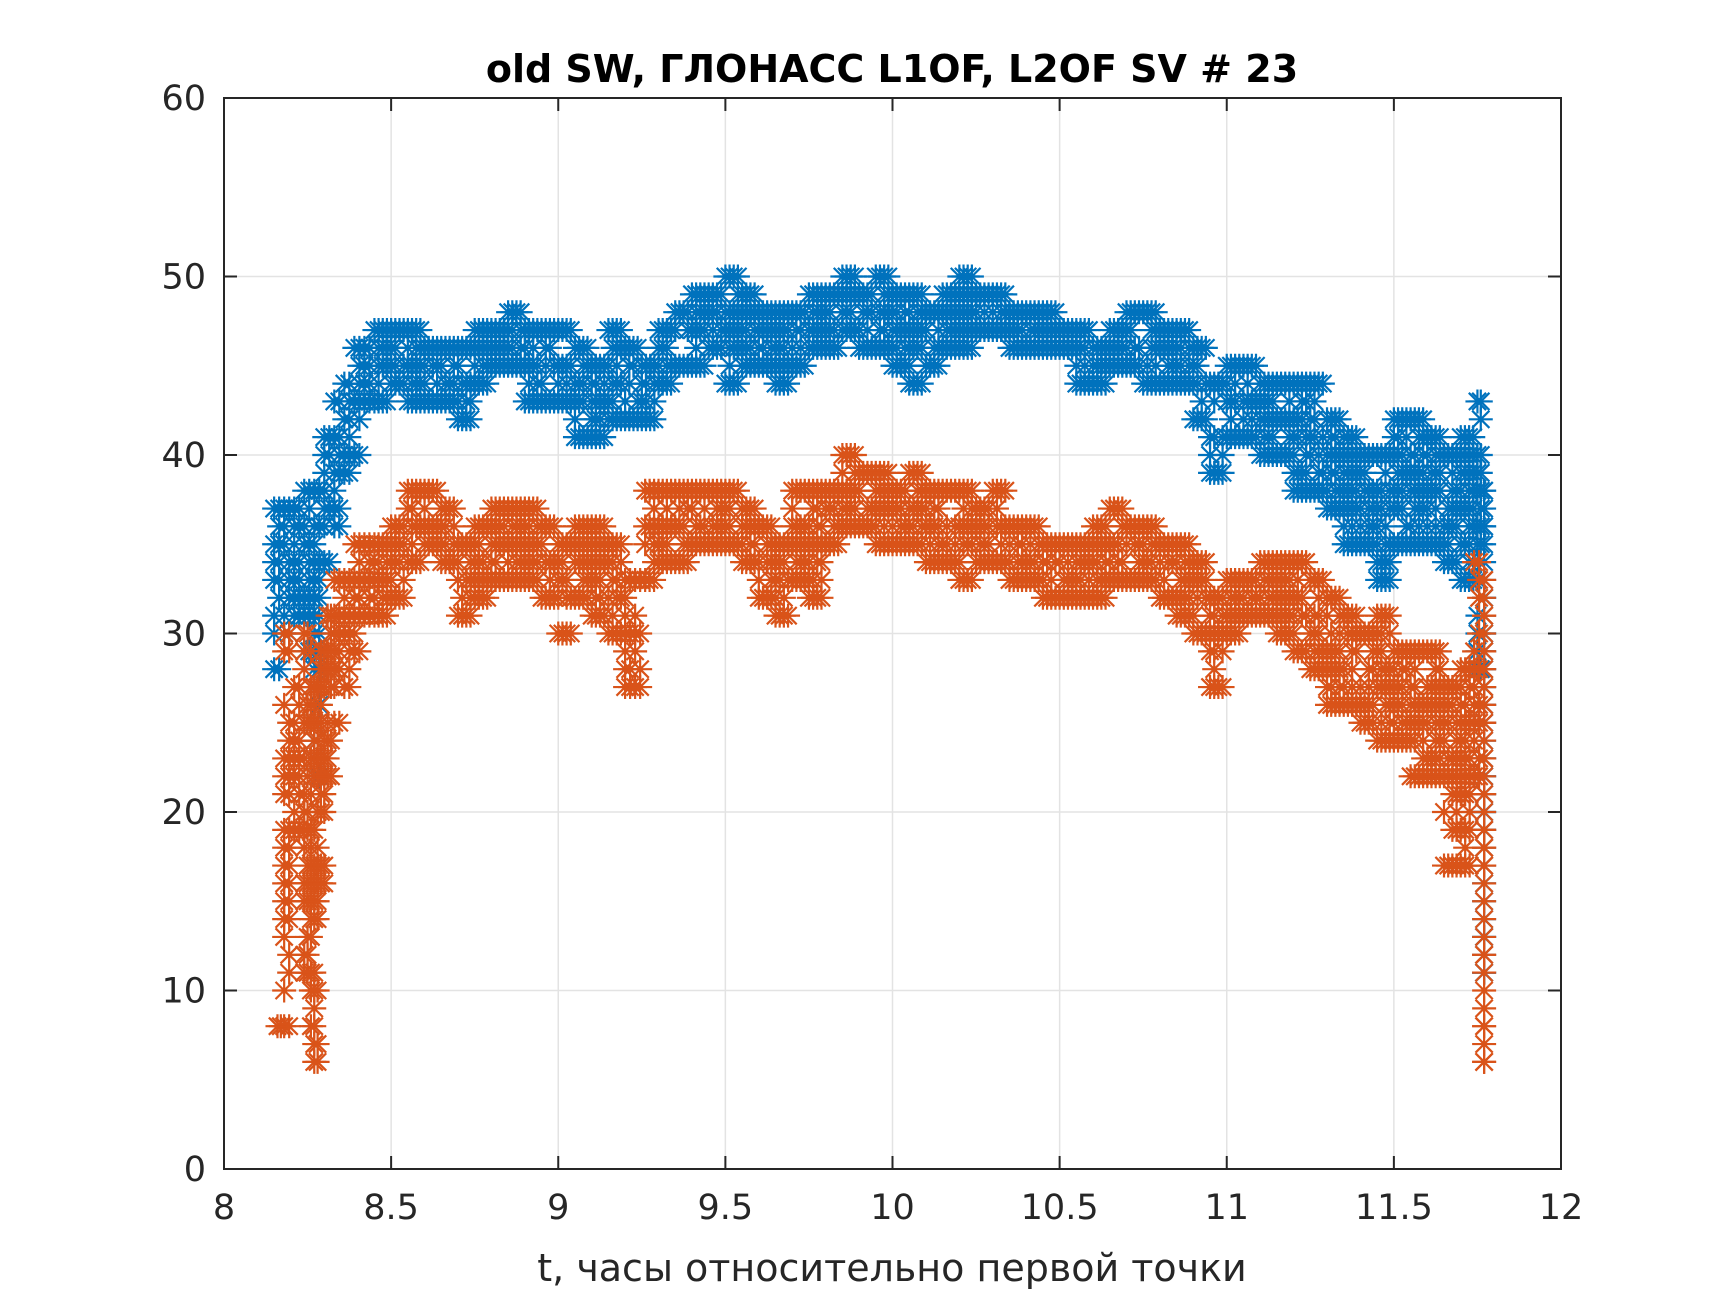  What do you see at coordinates (183, 456) in the screenshot?
I see `y-tick-label: 40` at bounding box center [183, 456].